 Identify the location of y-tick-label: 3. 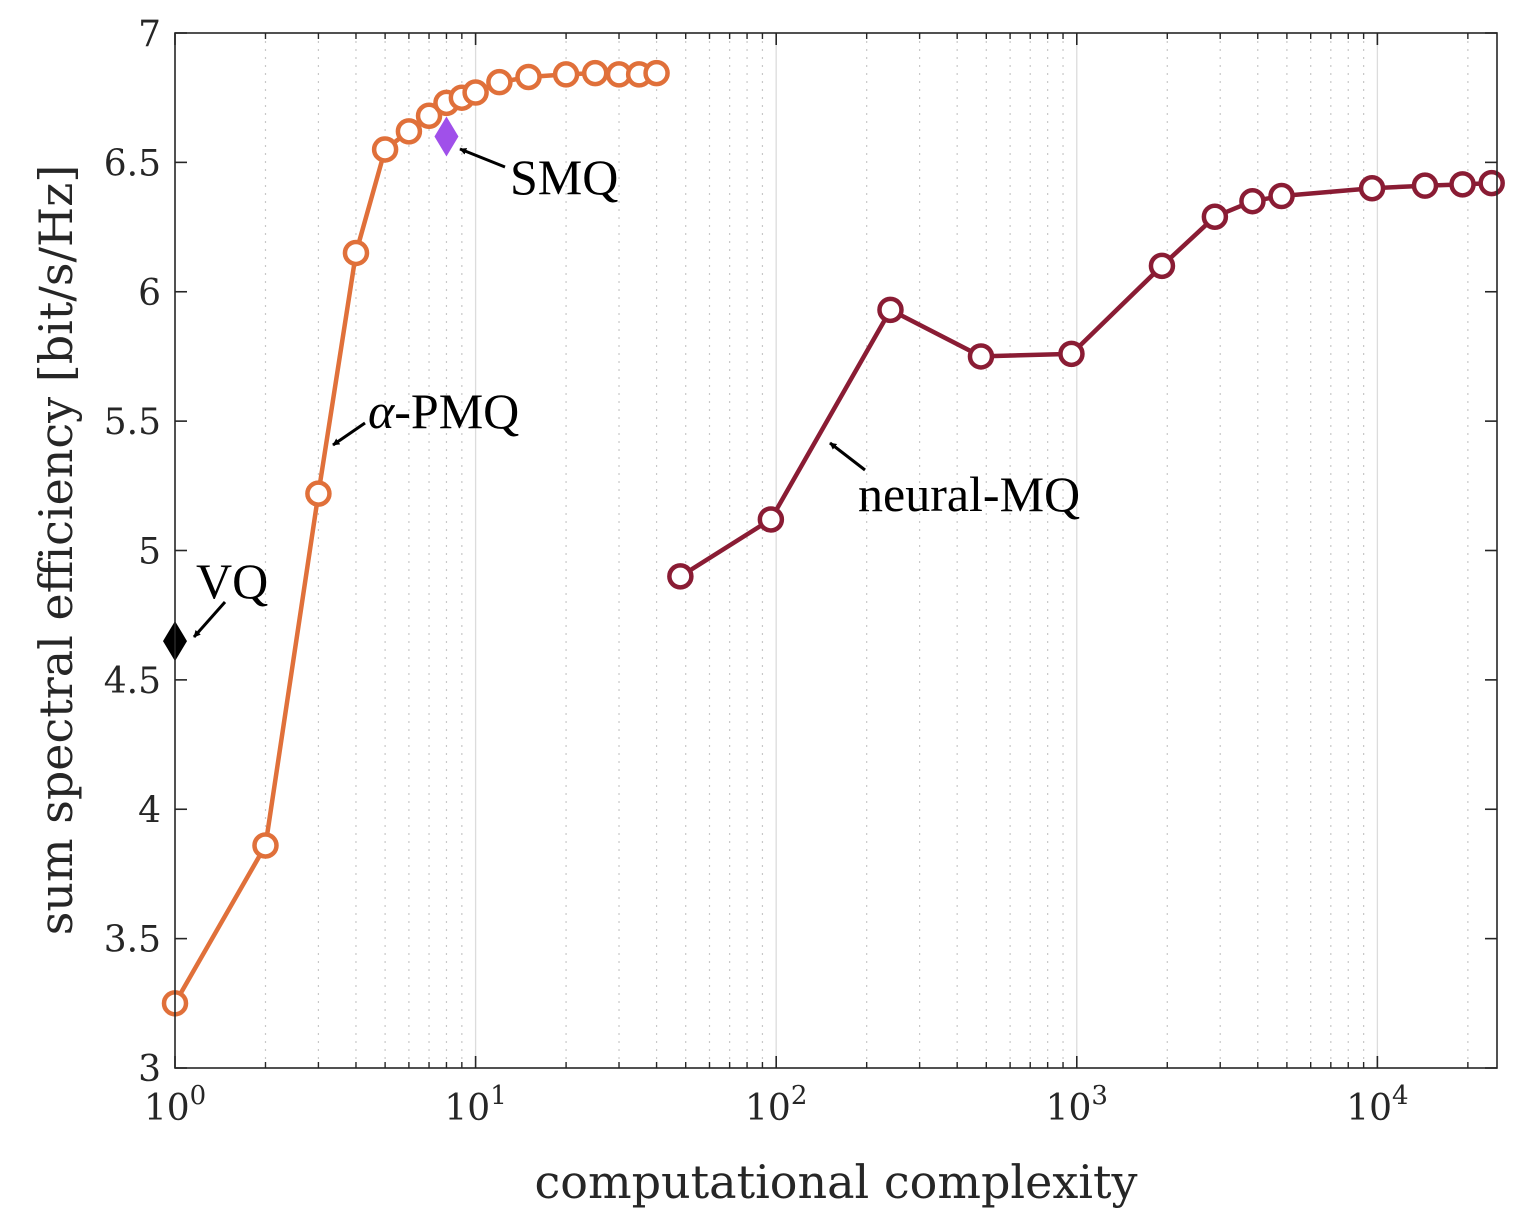
(149, 1069).